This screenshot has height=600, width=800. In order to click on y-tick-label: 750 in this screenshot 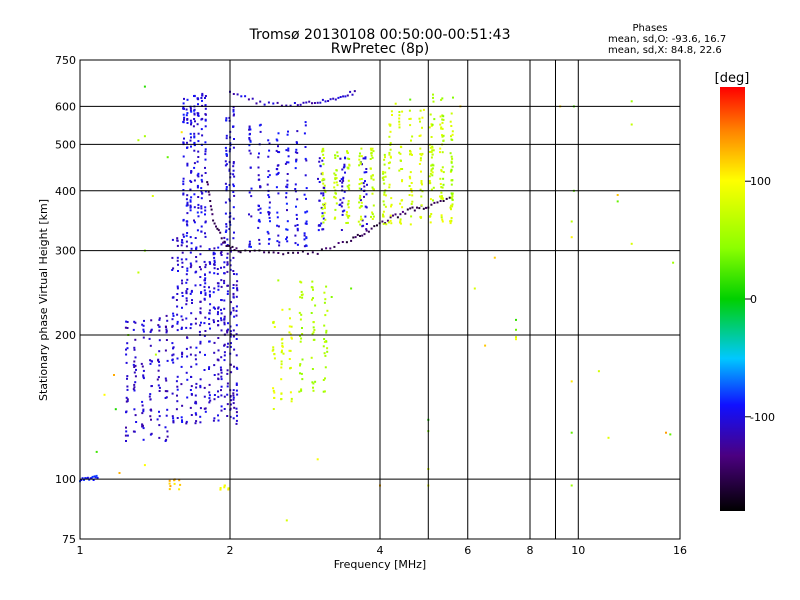, I will do `click(65, 60)`.